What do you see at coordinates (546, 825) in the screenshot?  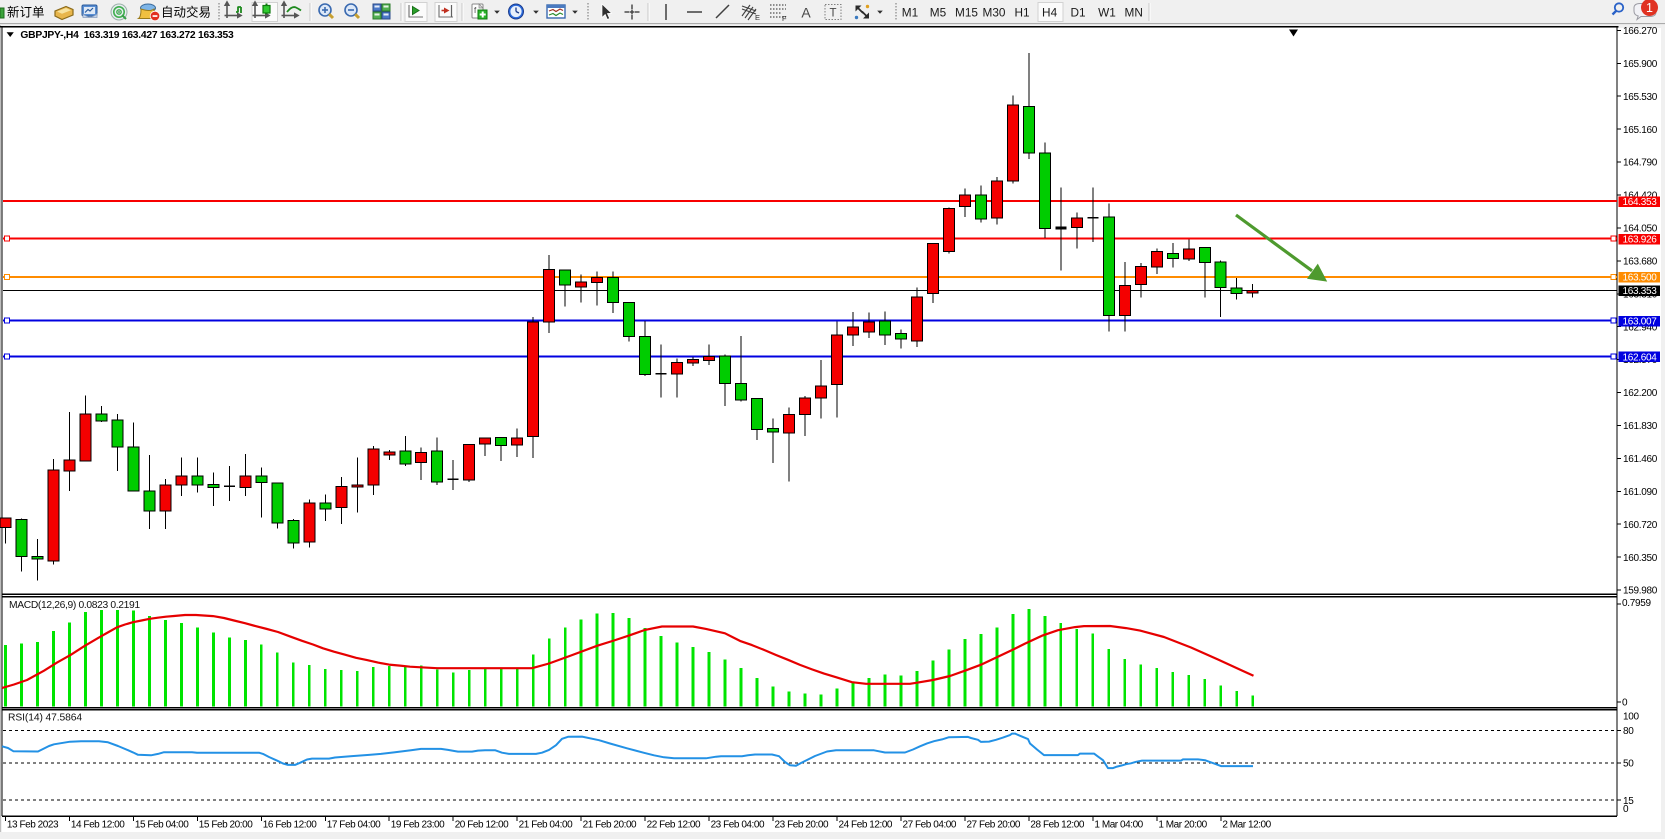 I see `svg-text: 21 Feb 04:00` at bounding box center [546, 825].